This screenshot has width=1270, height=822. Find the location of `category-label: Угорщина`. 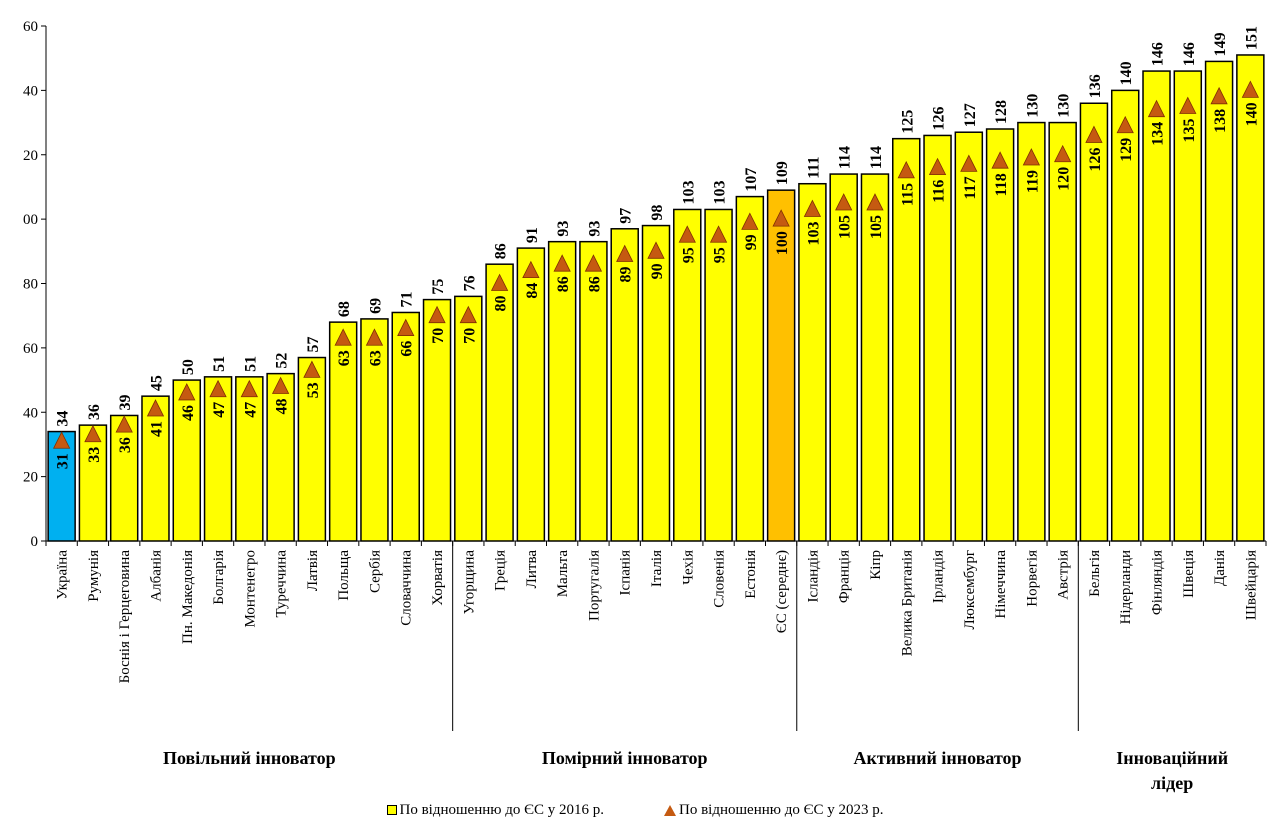

category-label: Угорщина is located at coordinates (469, 582).